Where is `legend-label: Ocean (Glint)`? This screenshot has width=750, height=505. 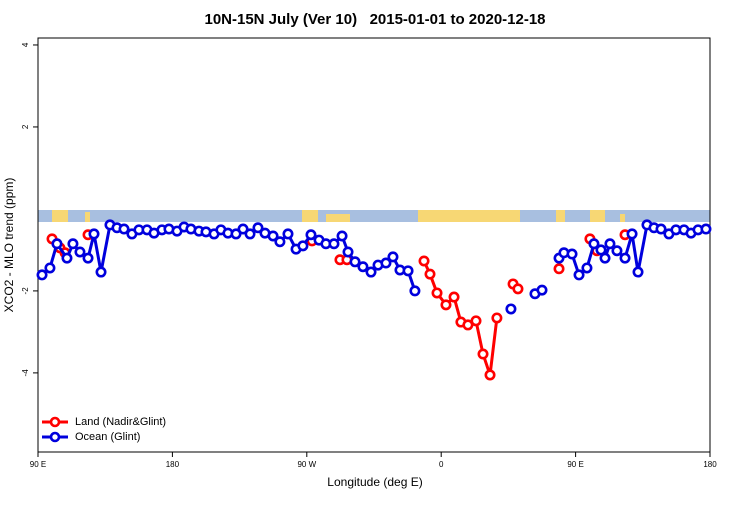 legend-label: Ocean (Glint) is located at coordinates (107, 437).